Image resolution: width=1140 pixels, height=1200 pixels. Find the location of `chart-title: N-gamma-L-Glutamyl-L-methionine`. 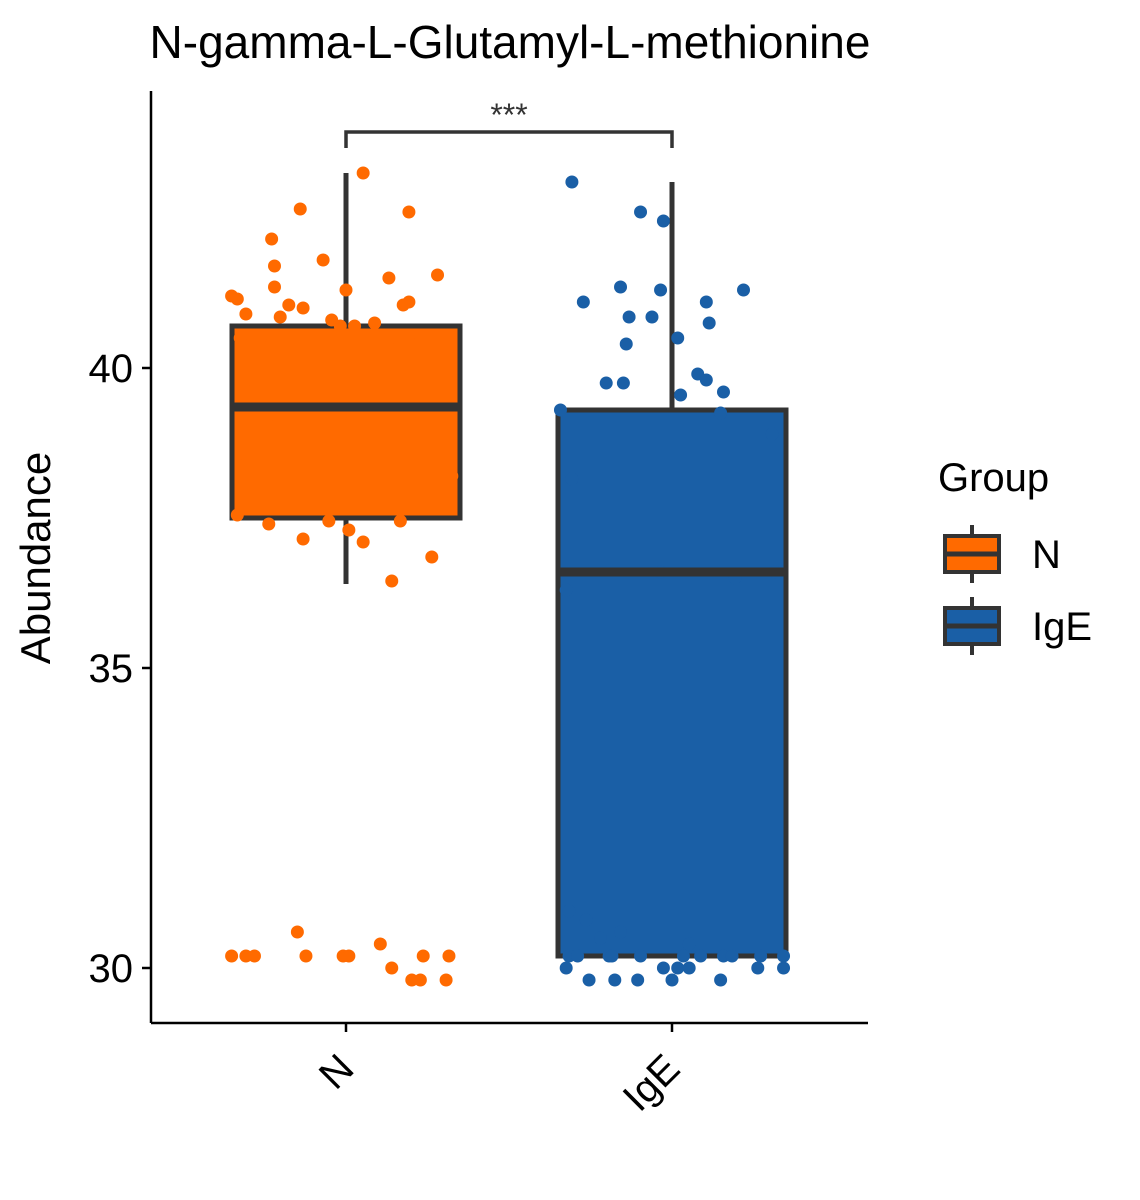

chart-title: N-gamma-L-Glutamyl-L-methionine is located at coordinates (510, 42).